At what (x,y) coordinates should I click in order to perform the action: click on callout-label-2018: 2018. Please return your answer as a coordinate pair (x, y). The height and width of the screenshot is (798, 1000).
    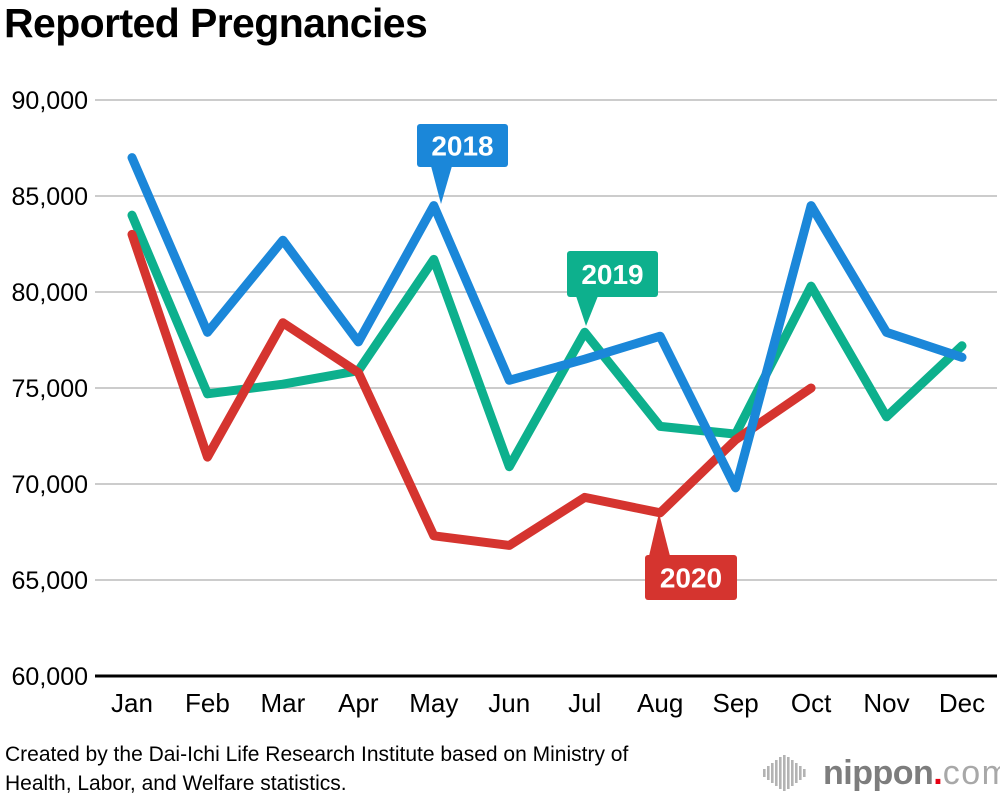
    Looking at the image, I should click on (462, 146).